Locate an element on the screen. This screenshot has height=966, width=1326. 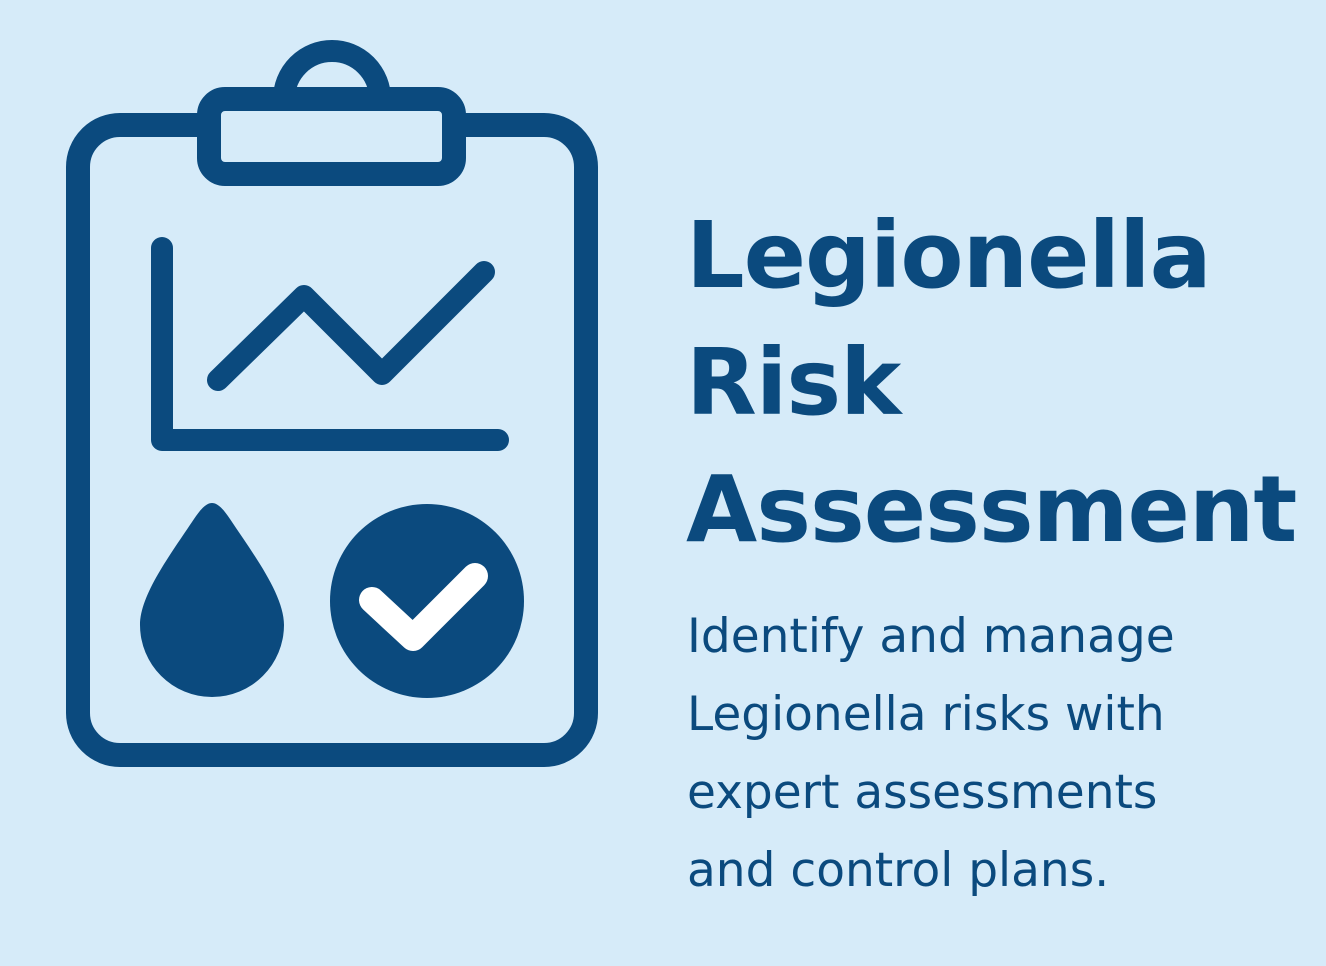
description-line: Identify and manage is located at coordinates (931, 636).